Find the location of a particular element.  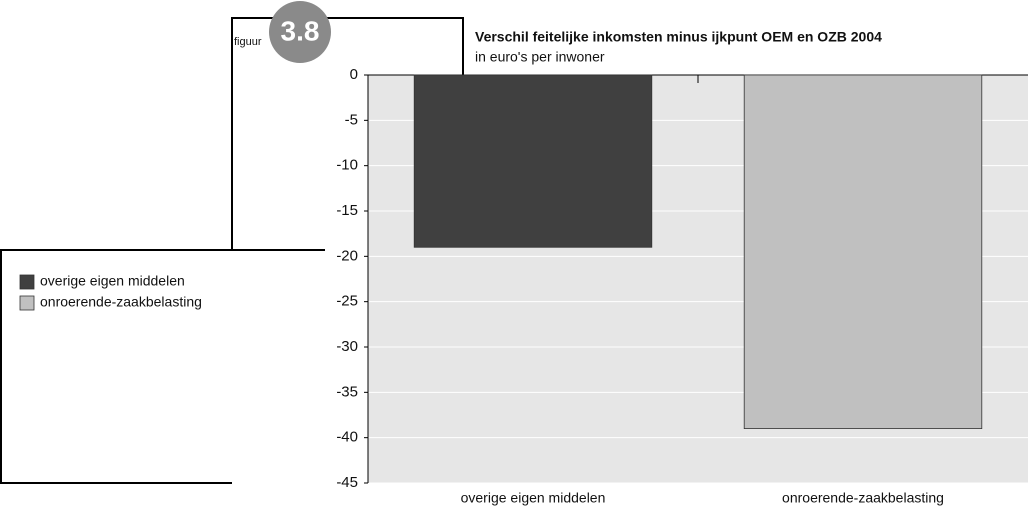

x-tick-label: overige eigen middelen is located at coordinates (533, 498).